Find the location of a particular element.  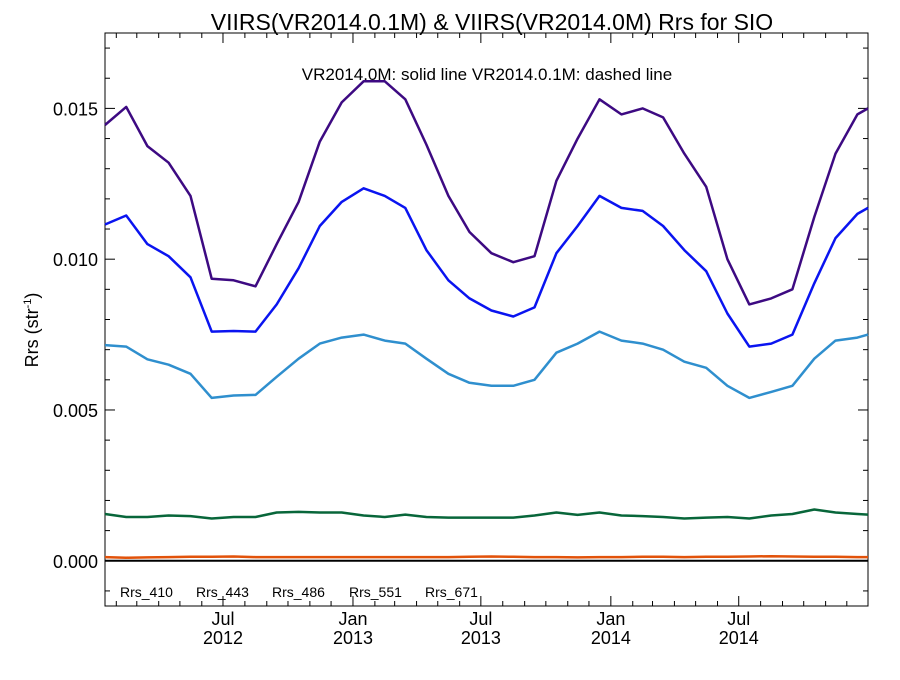

y-axis-label: Rrs (str-1) is located at coordinates (32, 330).